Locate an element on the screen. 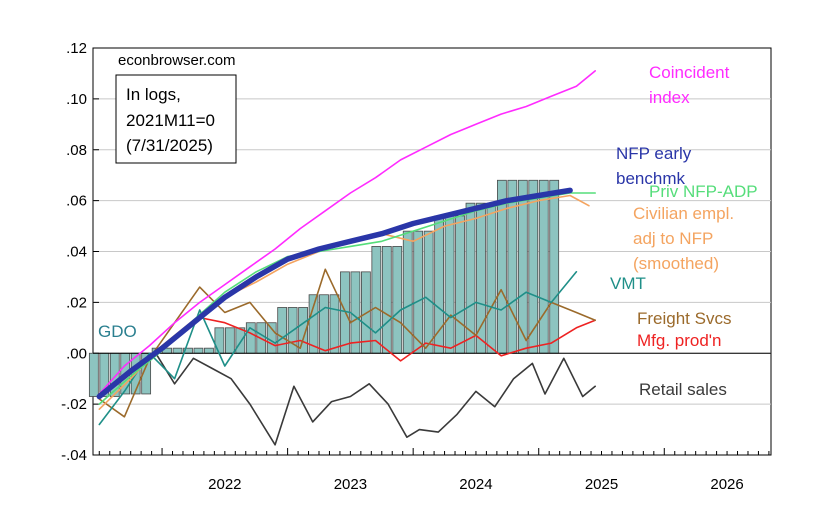 The image size is (835, 532). series-label-freight: Freight Svcs is located at coordinates (684, 318).